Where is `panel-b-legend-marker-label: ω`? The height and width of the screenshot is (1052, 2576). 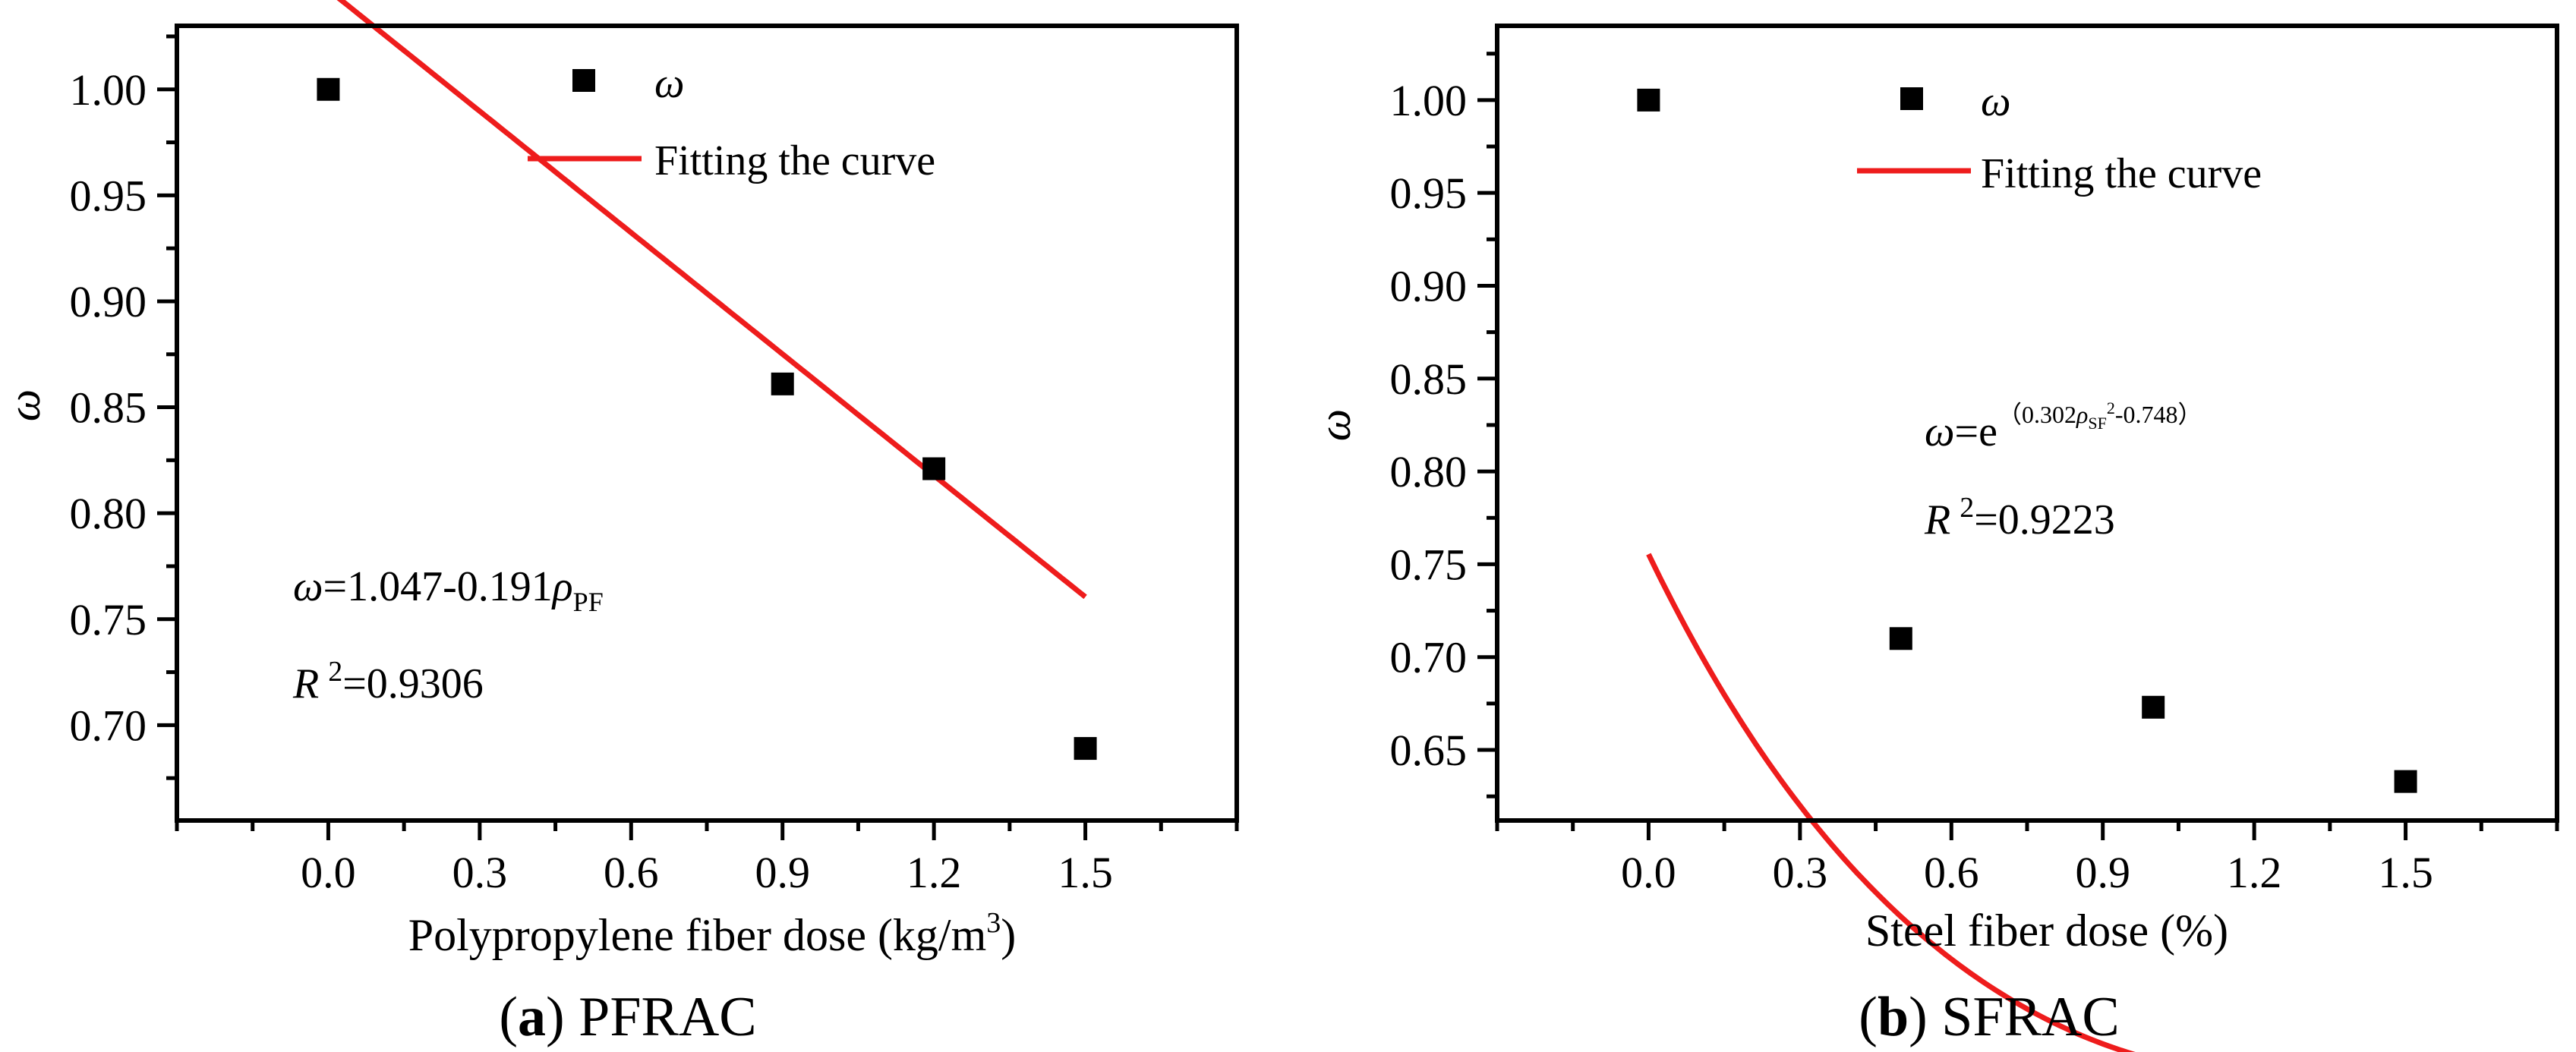
panel-b-legend-marker-label: ω is located at coordinates (1996, 101).